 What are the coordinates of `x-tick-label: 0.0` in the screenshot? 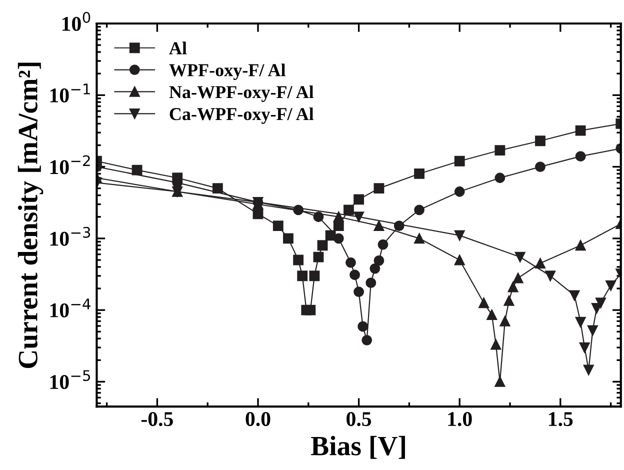 It's located at (258, 419).